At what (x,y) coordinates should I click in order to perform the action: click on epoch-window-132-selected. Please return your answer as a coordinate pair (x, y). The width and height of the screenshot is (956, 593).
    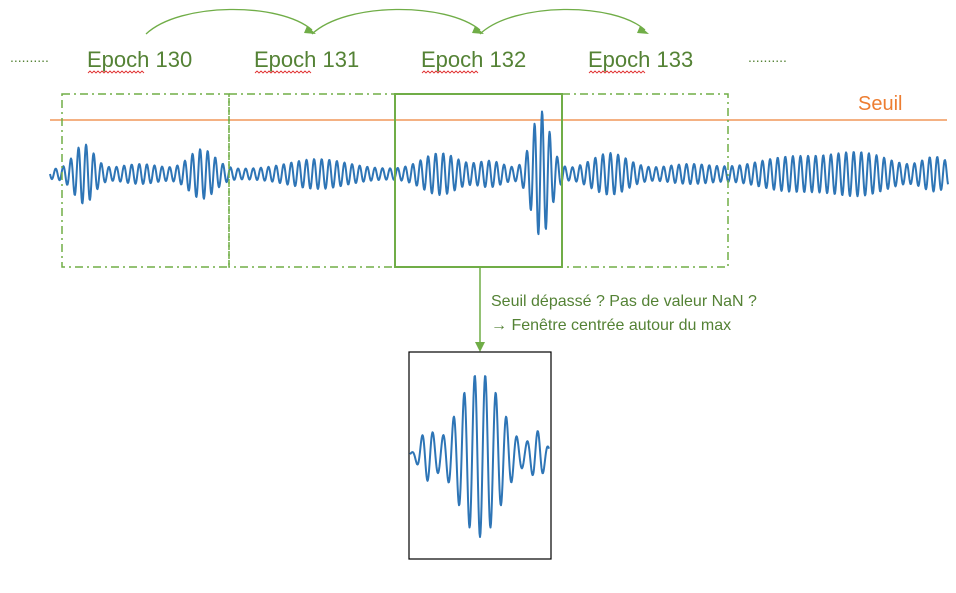
    Looking at the image, I should click on (478, 180).